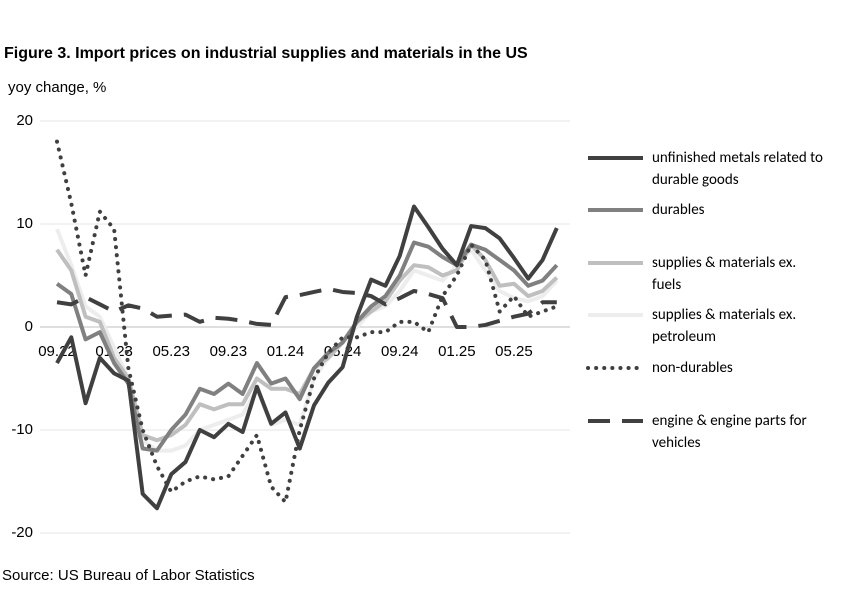 This screenshot has height=614, width=841. What do you see at coordinates (22, 429) in the screenshot?
I see `y-tick-label: -10` at bounding box center [22, 429].